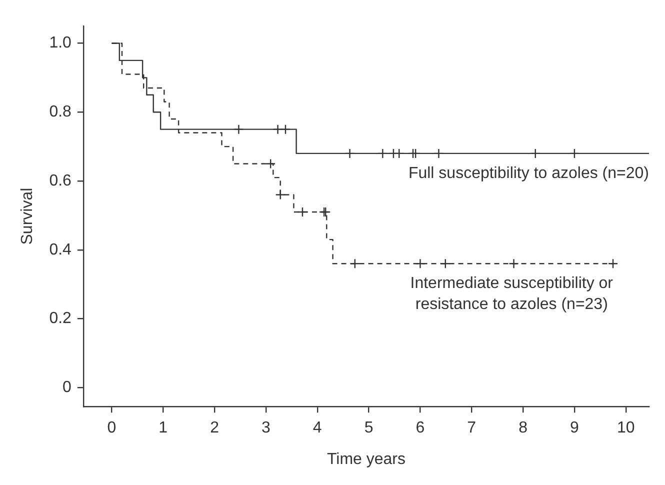  Describe the element at coordinates (266, 428) in the screenshot. I see `x-tick-label: 3` at that location.